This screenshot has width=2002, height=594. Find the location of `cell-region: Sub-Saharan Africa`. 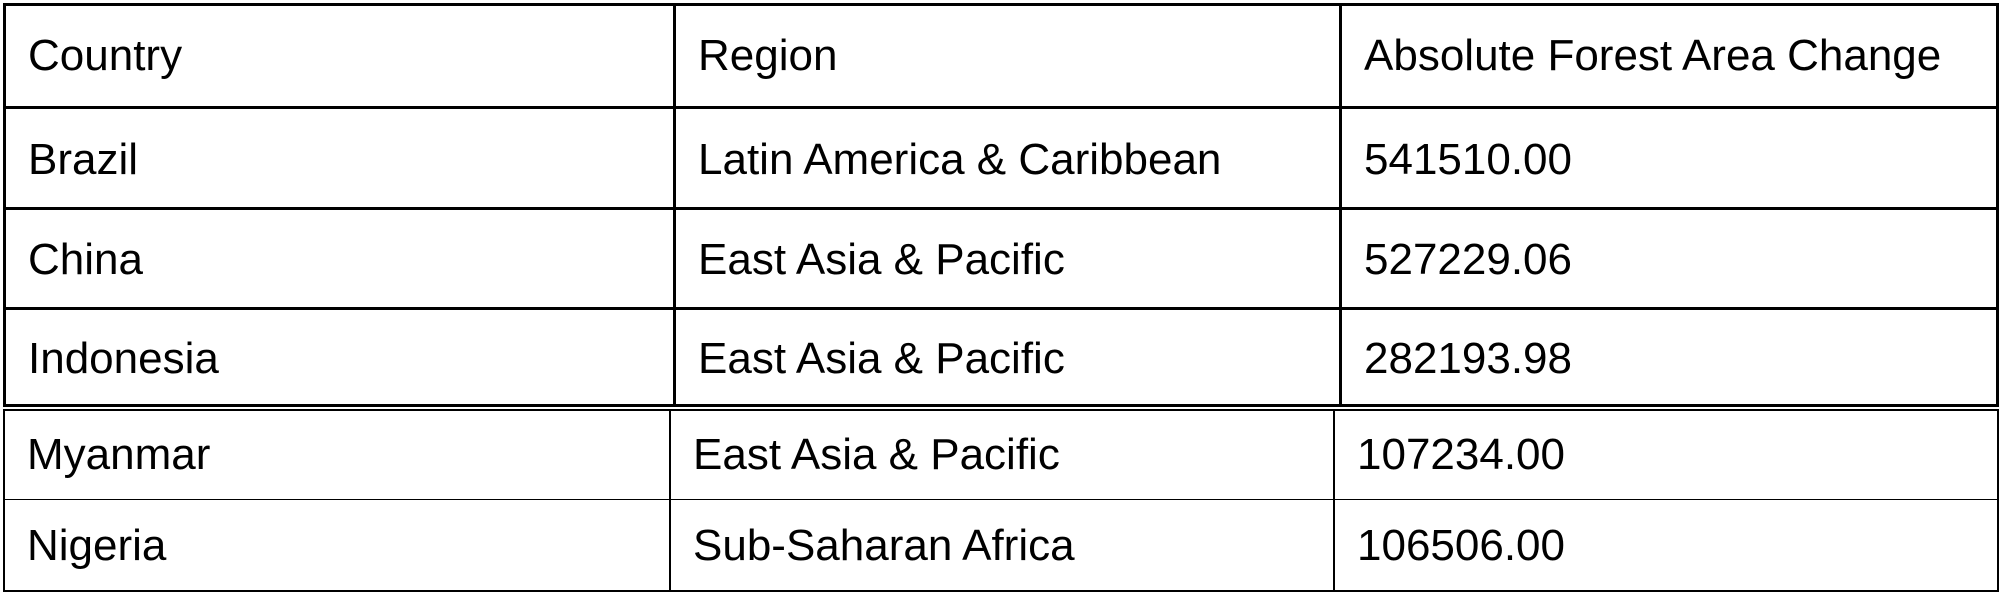

cell-region: Sub-Saharan Africa is located at coordinates (1002, 545).